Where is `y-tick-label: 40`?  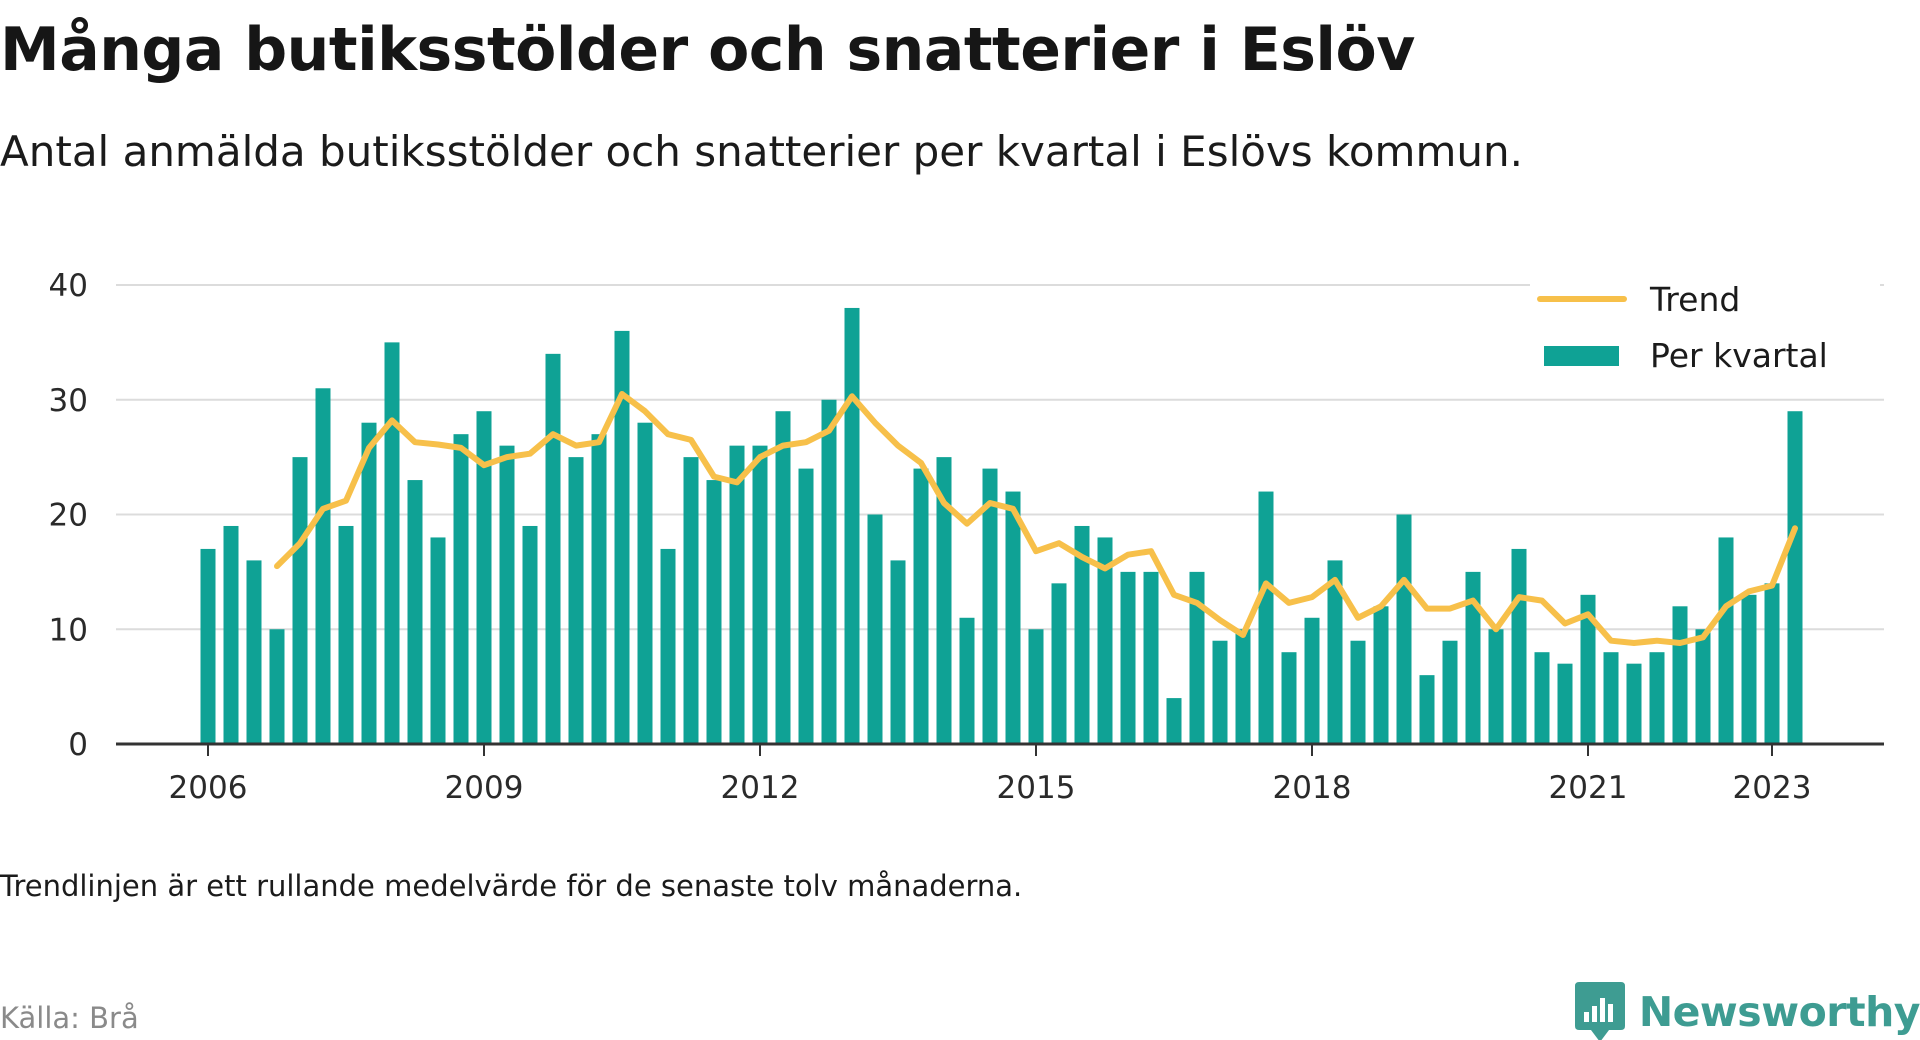 y-tick-label: 40 is located at coordinates (68, 286).